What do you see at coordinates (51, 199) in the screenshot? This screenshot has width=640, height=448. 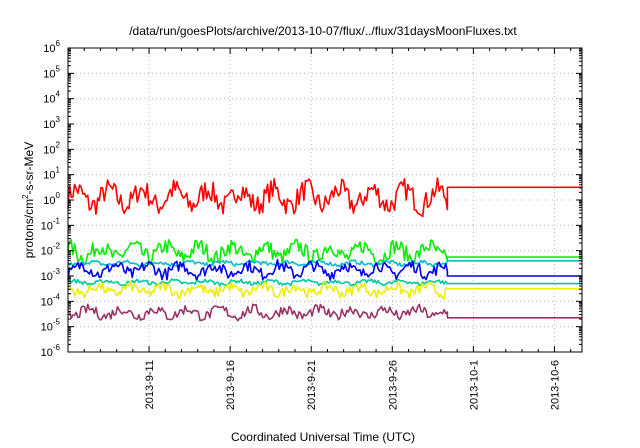 I see `y-tick-label: 10⁰` at bounding box center [51, 199].